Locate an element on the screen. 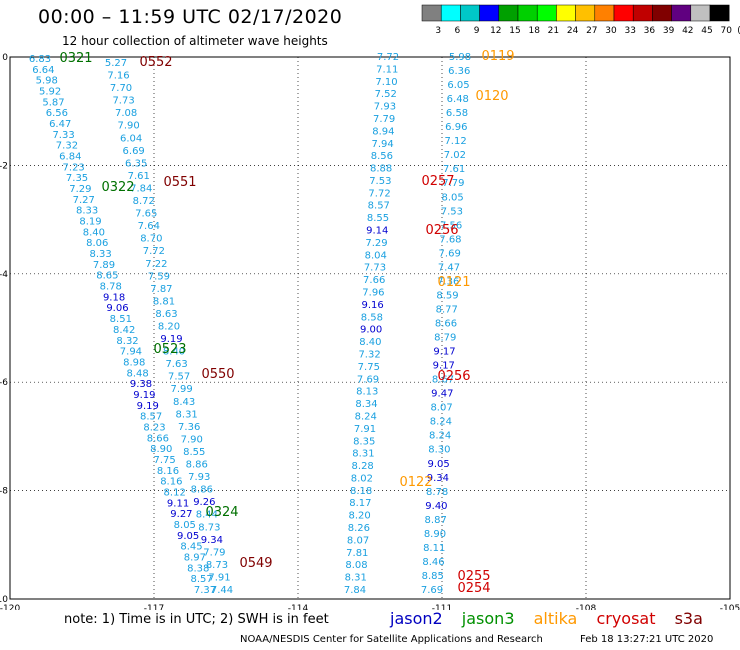 Image resolution: width=740 pixels, height=650 pixels. y-tick-label: 0 is located at coordinates (5, 58).